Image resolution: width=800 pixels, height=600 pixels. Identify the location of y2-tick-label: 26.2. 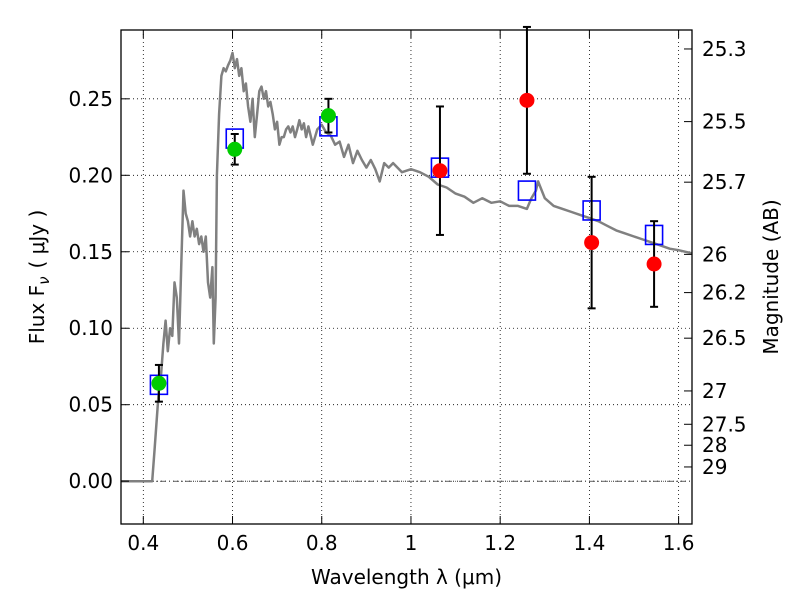
(724, 293).